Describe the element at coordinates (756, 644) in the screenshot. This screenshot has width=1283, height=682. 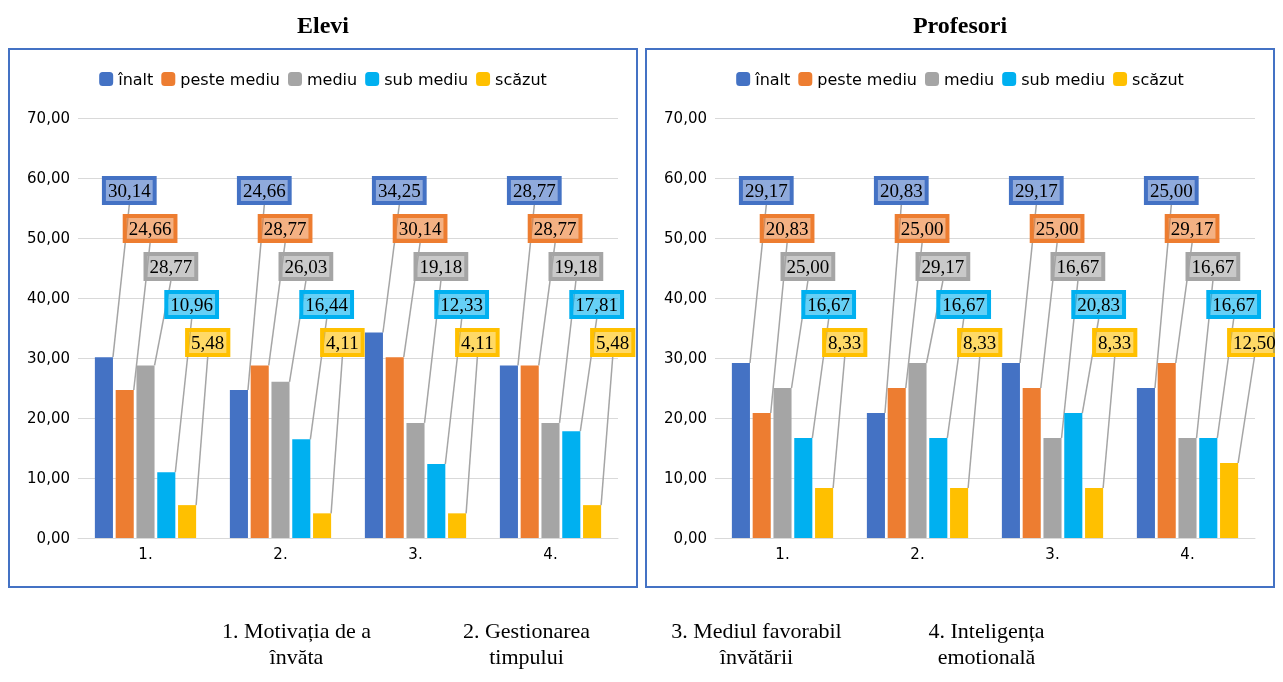
I see `text: 3. Mediul favorabil învătării` at that location.